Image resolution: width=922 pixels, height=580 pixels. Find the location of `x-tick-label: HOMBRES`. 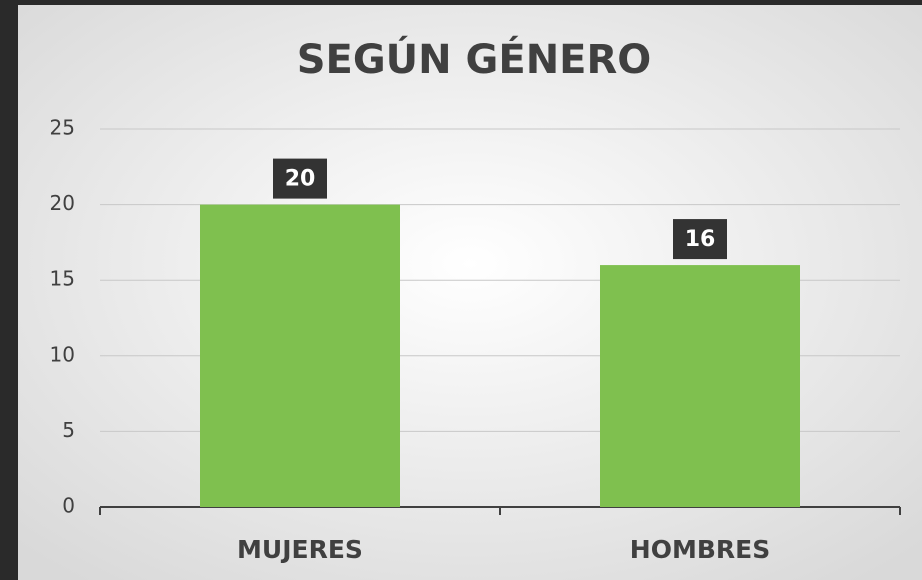

x-tick-label: HOMBRES is located at coordinates (700, 549).